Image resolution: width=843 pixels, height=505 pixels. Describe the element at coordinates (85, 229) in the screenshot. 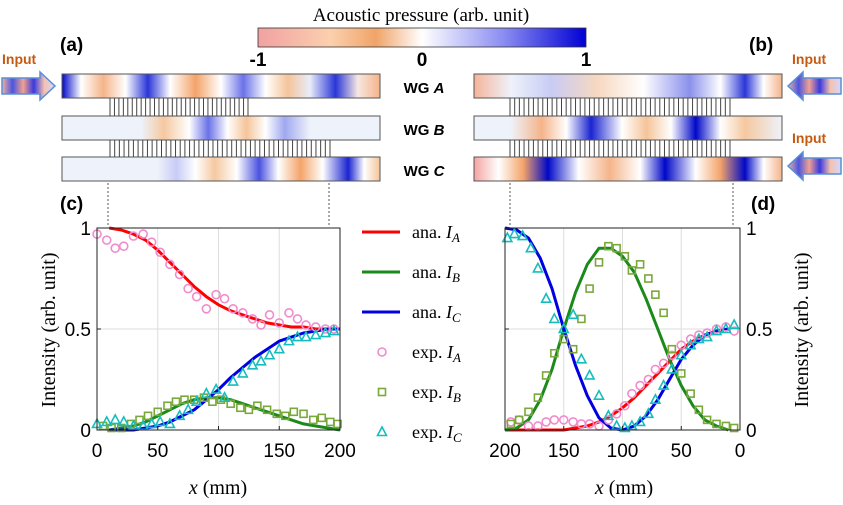

I see `y-tick-label: 1` at that location.